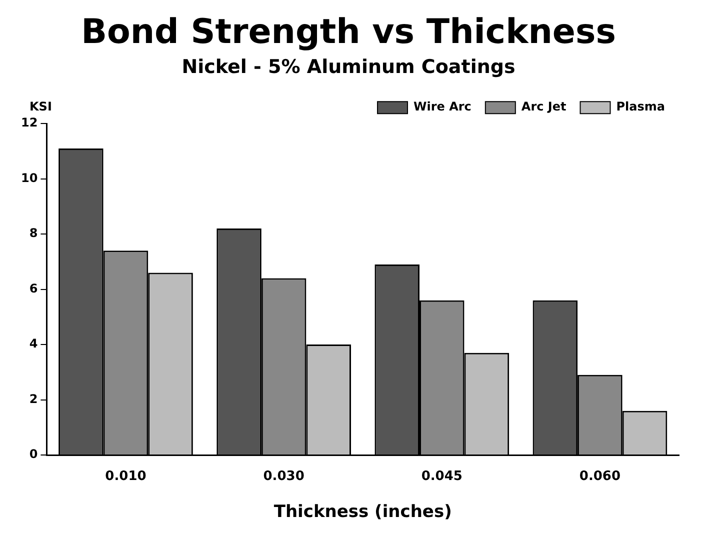 The image size is (707, 535). I want to click on x-tick-label: 0.045, so click(441, 476).